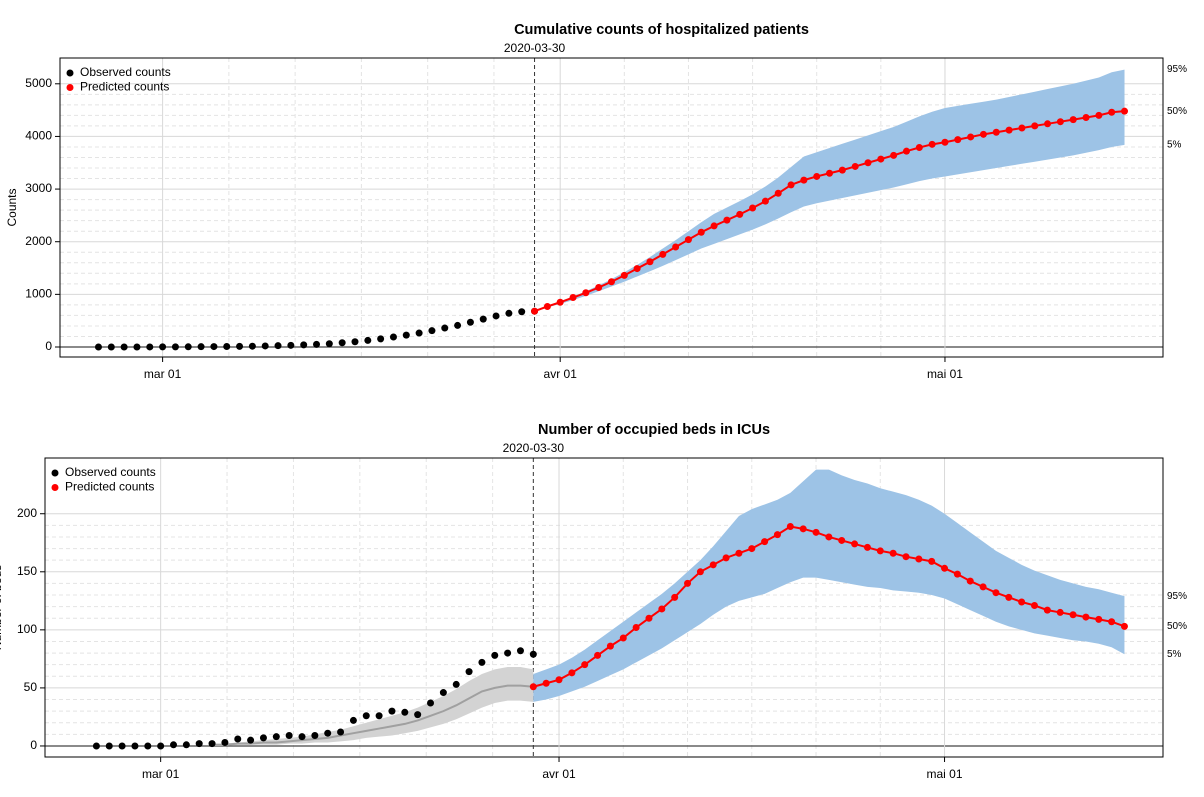 The height and width of the screenshot is (797, 1204). Describe the element at coordinates (38, 136) in the screenshot. I see `y-tick-label: 4000` at that location.